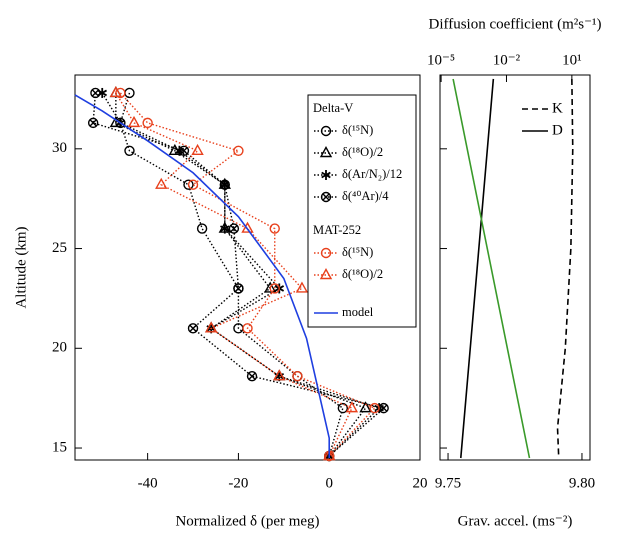 The height and width of the screenshot is (534, 635). I want to click on x-tick-label: -20, so click(238, 483).